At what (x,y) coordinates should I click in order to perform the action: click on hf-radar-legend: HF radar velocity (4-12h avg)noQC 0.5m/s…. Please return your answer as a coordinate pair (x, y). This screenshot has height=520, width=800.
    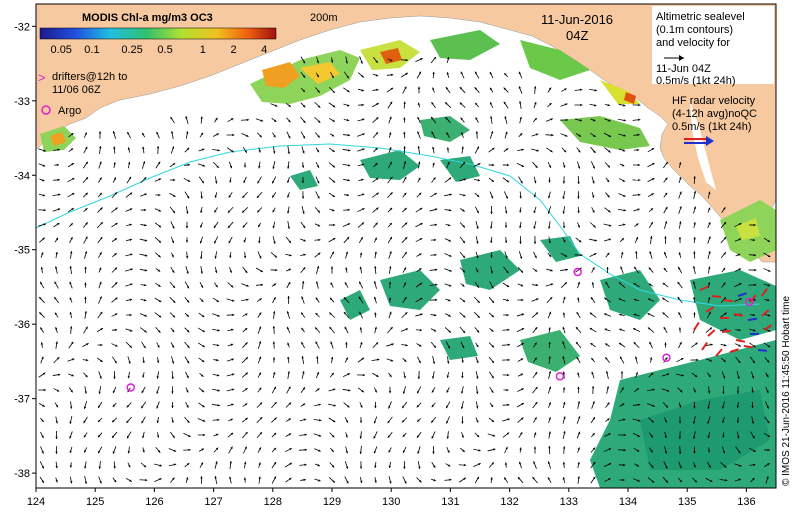
    Looking at the image, I should click on (714, 120).